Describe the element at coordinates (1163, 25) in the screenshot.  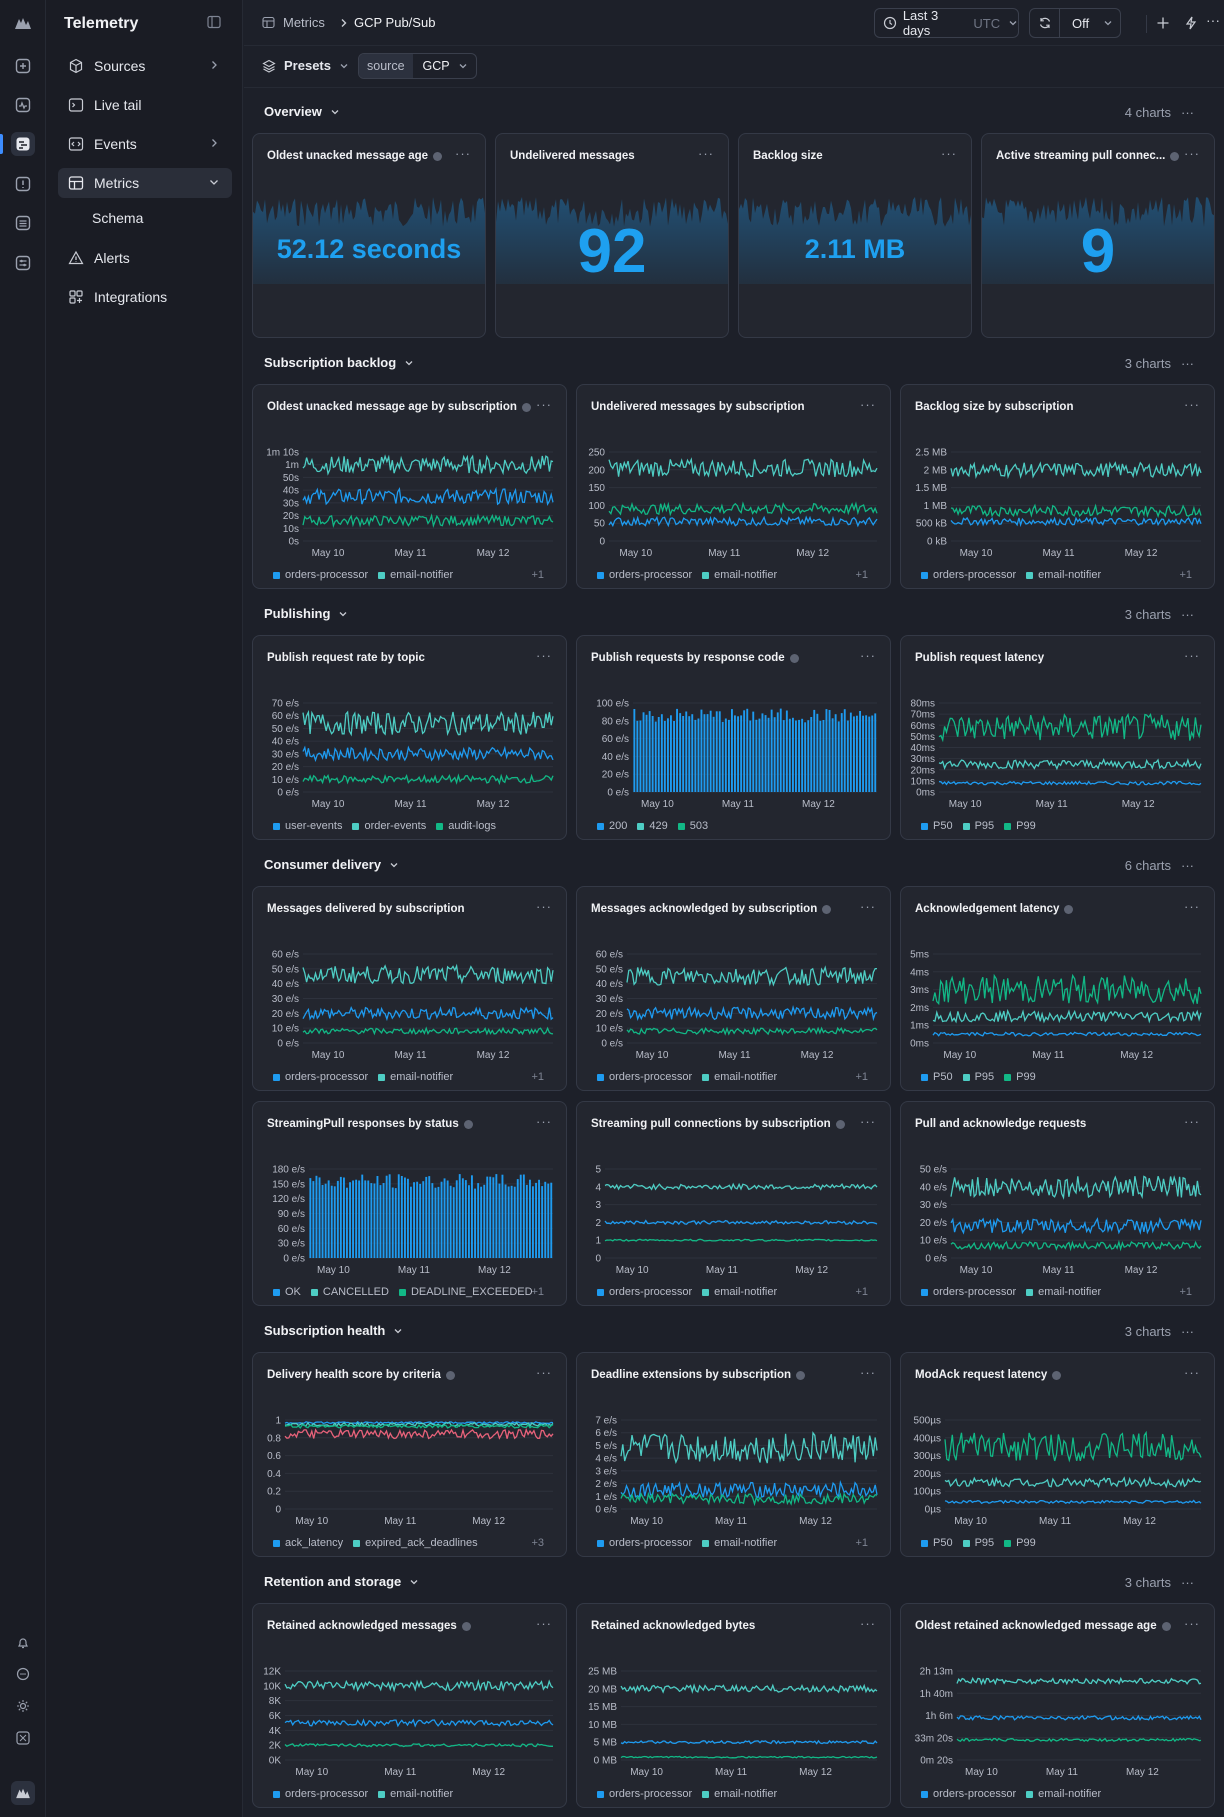
I see `add-icon` at that location.